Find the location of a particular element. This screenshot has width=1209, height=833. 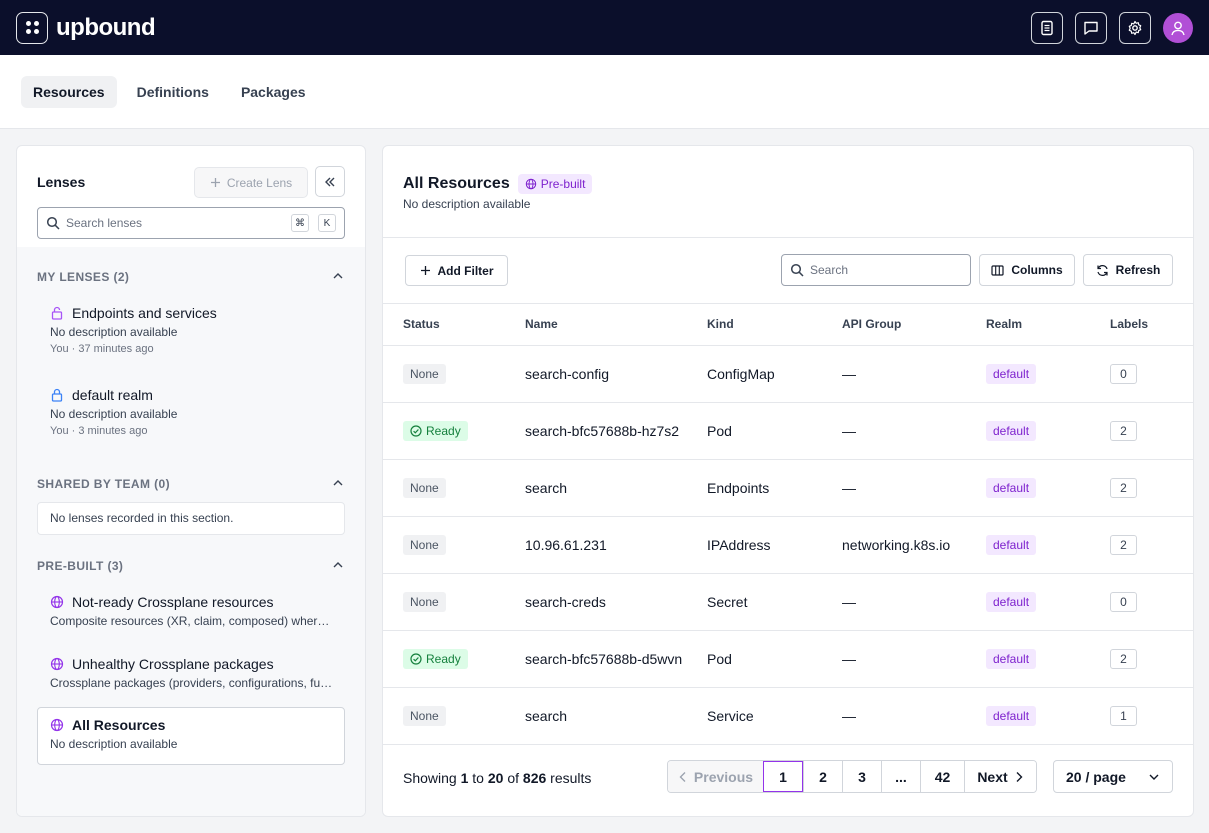

settings-button is located at coordinates (1135, 27).